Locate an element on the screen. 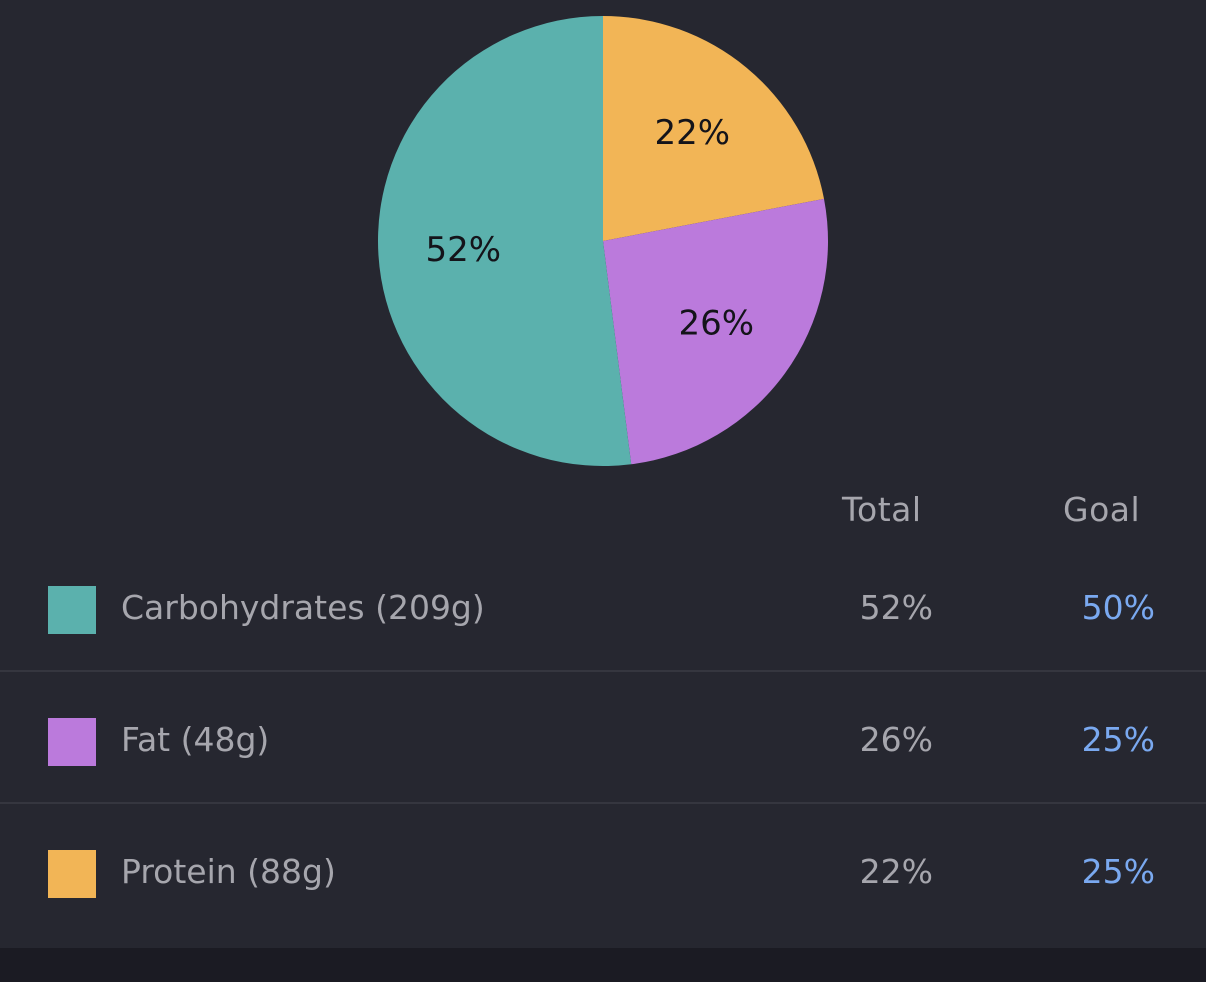 The width and height of the screenshot is (1206, 982). carbohydrates-color-swatch is located at coordinates (72, 610).